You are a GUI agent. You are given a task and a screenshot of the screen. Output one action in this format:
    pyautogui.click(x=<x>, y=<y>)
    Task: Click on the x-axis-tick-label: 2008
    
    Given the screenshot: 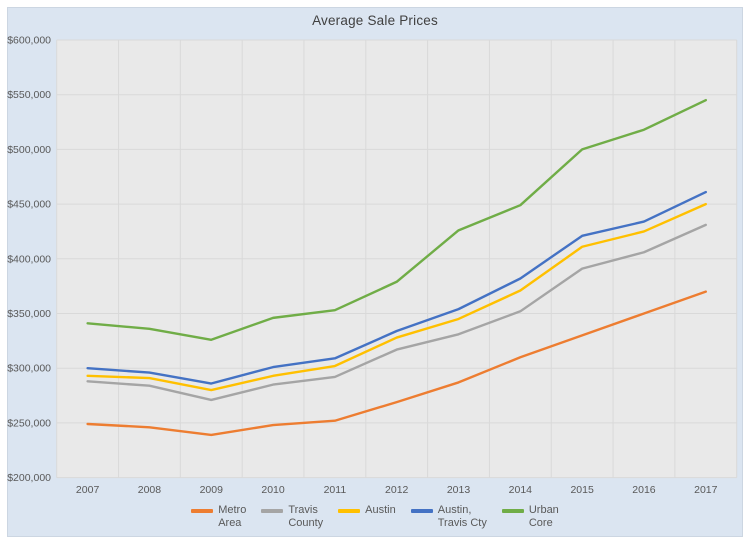 What is the action you would take?
    pyautogui.click(x=150, y=490)
    